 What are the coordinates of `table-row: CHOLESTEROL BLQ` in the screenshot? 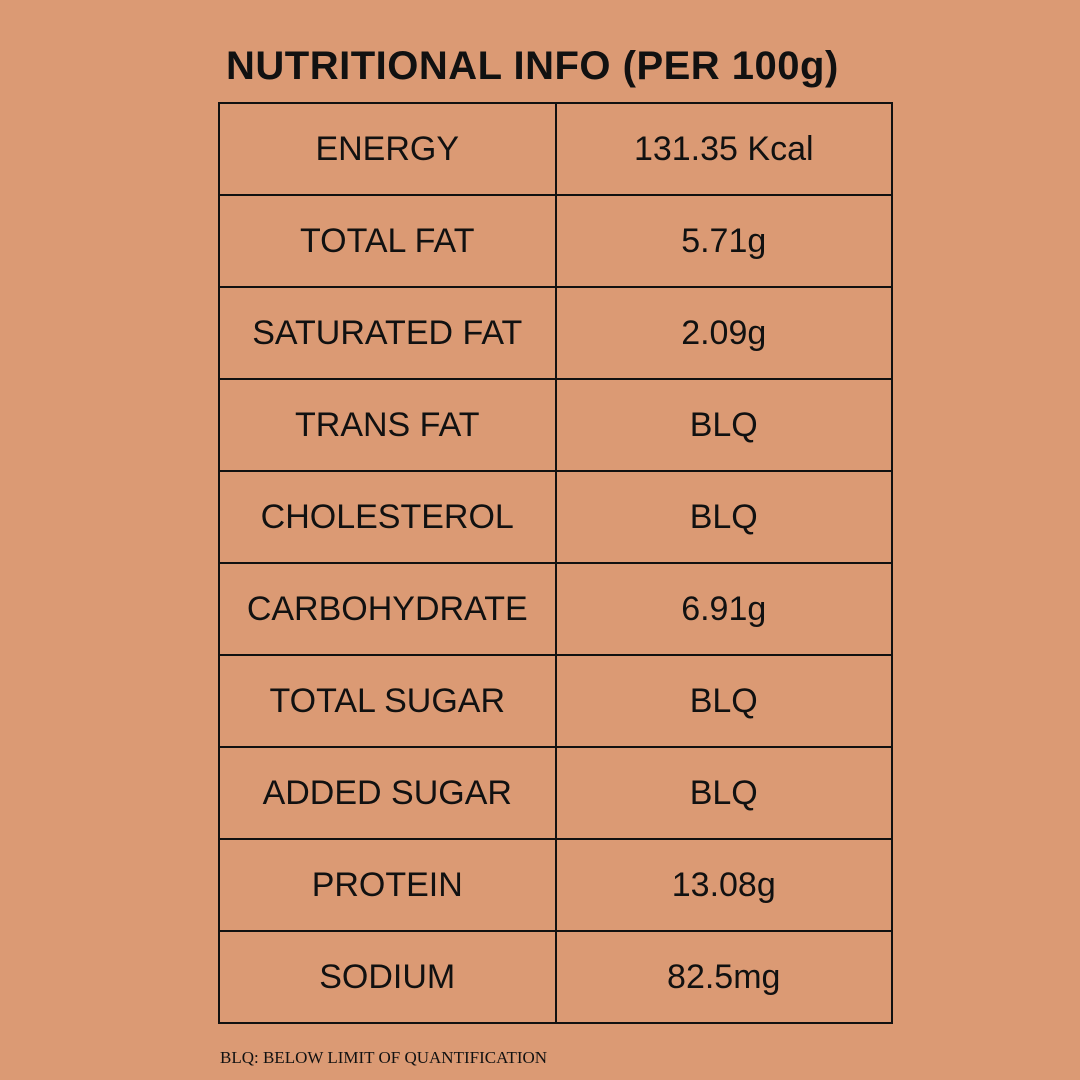 It's located at (555, 517).